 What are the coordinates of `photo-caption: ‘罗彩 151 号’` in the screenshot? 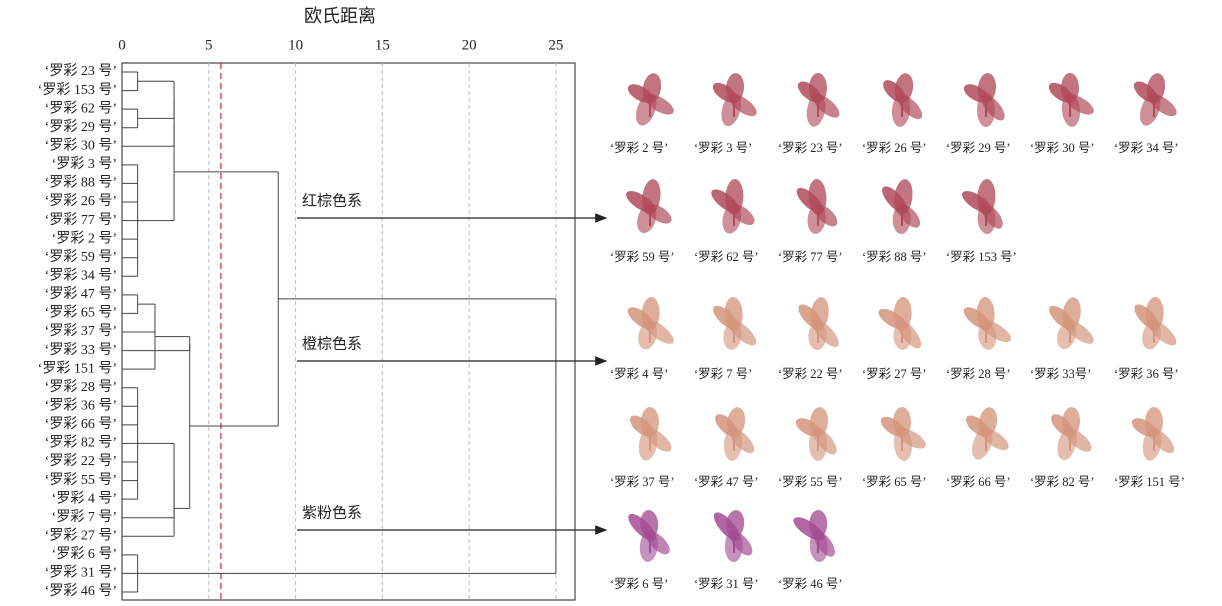 It's located at (1149, 482).